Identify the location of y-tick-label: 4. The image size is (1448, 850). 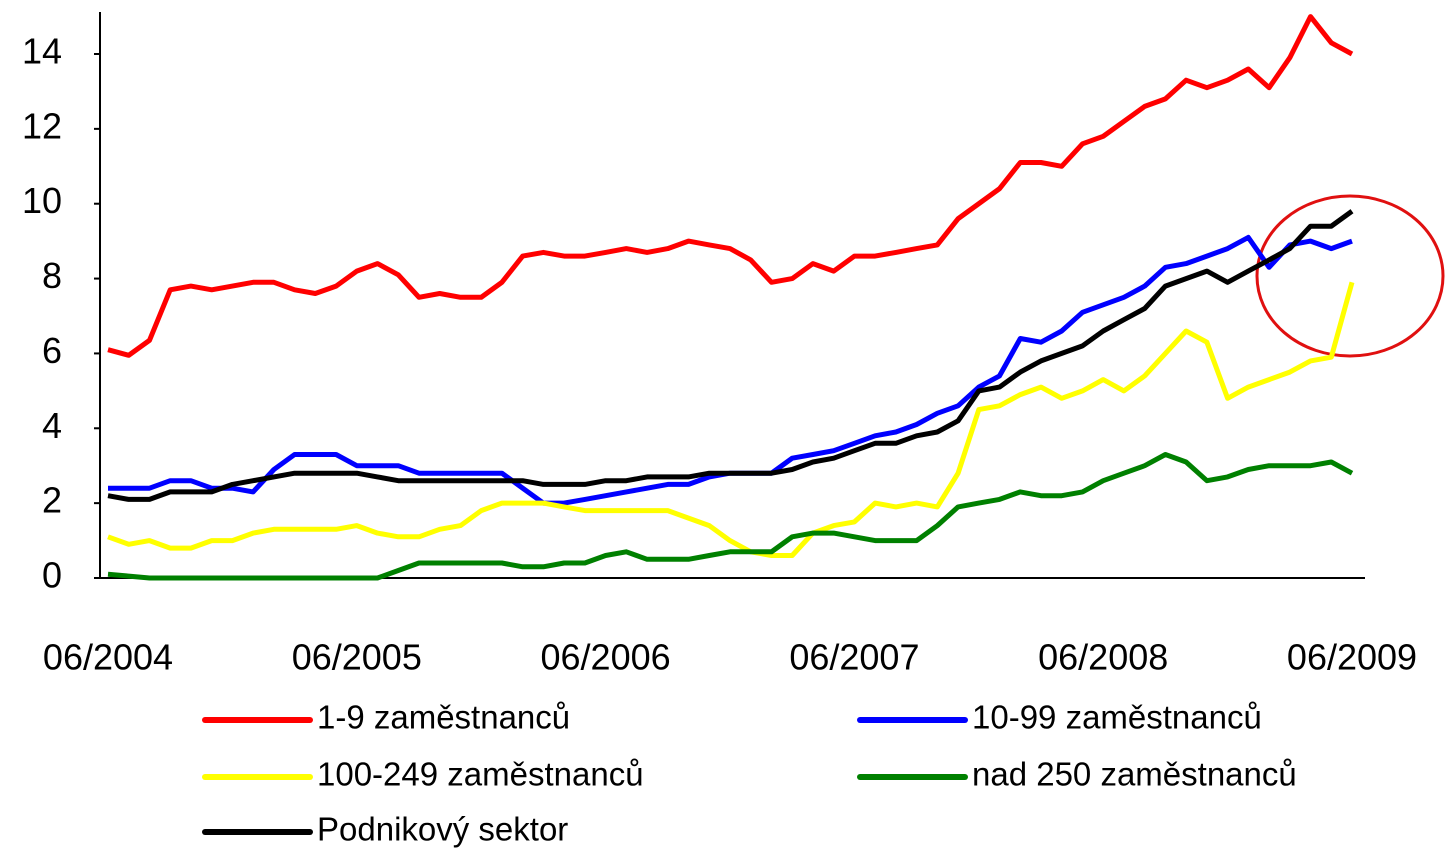
(52, 425).